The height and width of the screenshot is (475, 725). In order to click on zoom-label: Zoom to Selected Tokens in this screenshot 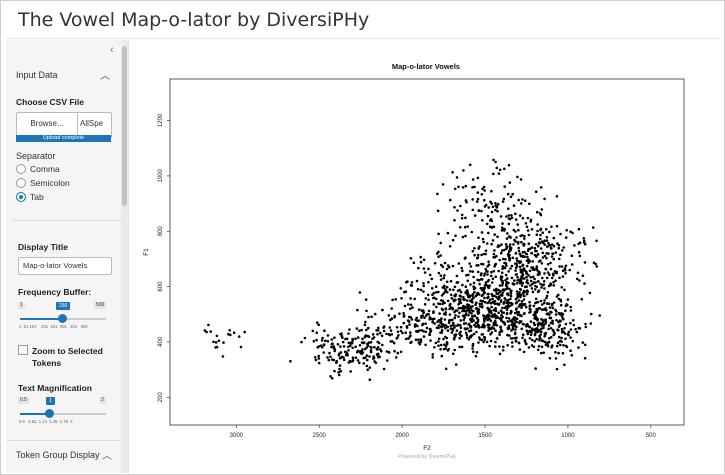, I will do `click(67, 357)`.